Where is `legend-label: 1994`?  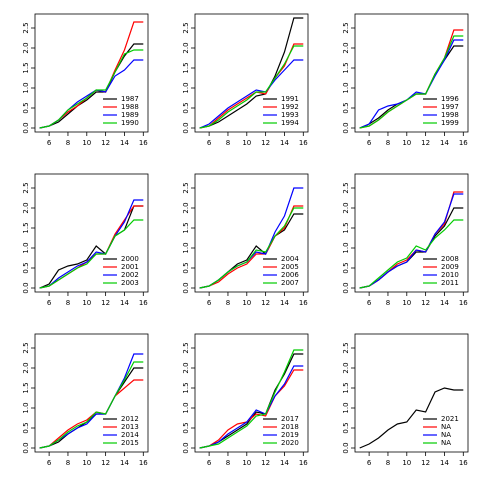
legend-label: 1994 is located at coordinates (290, 123).